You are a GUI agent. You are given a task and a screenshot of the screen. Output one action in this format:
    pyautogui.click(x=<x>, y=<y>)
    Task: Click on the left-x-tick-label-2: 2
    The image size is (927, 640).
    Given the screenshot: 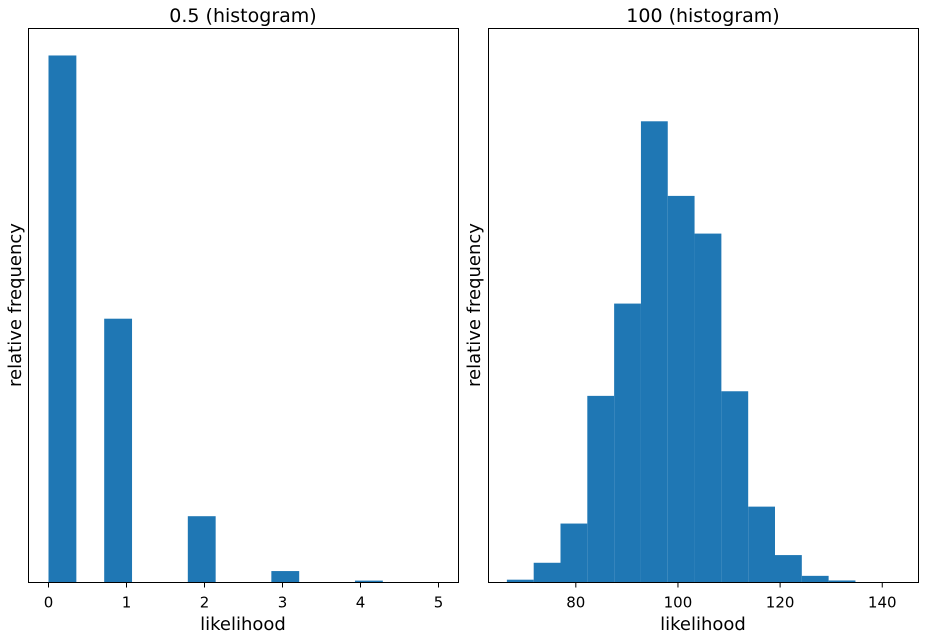 What is the action you would take?
    pyautogui.click(x=205, y=603)
    